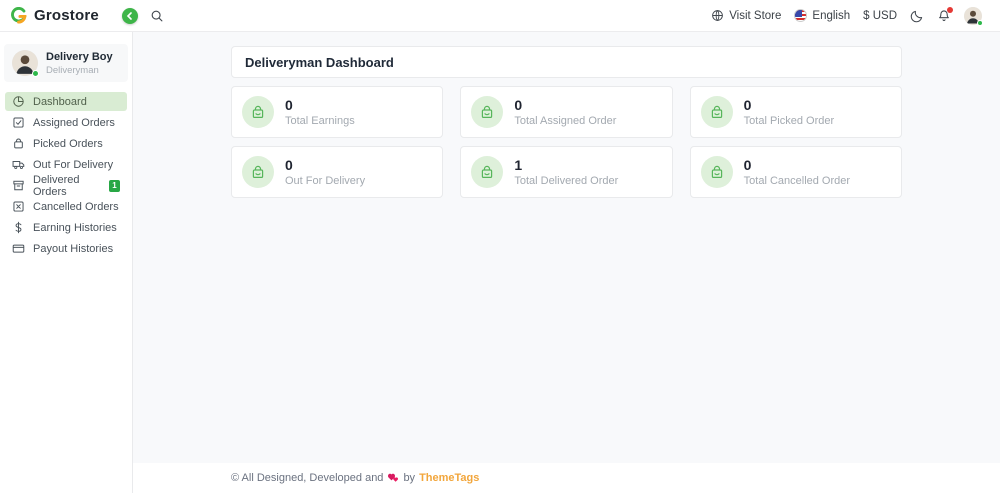 This screenshot has height=493, width=1000. What do you see at coordinates (718, 15) in the screenshot?
I see `globe-icon` at bounding box center [718, 15].